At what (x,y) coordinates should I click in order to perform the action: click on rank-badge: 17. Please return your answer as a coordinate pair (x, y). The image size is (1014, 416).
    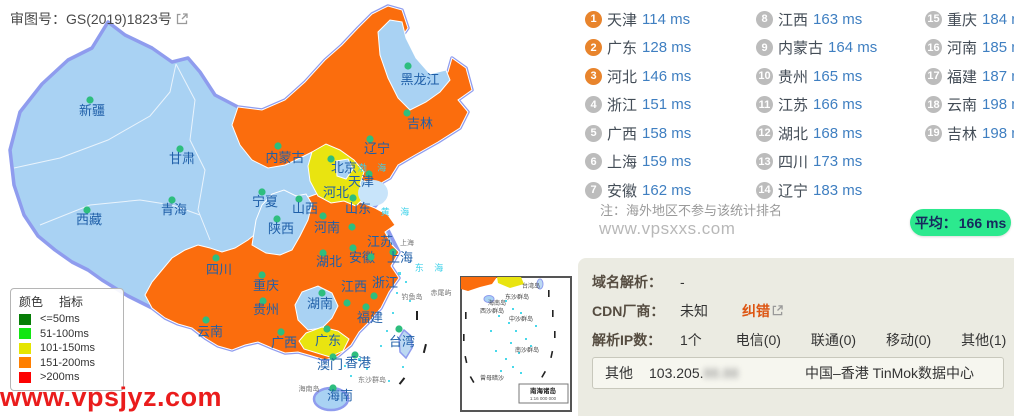
    Looking at the image, I should click on (933, 76).